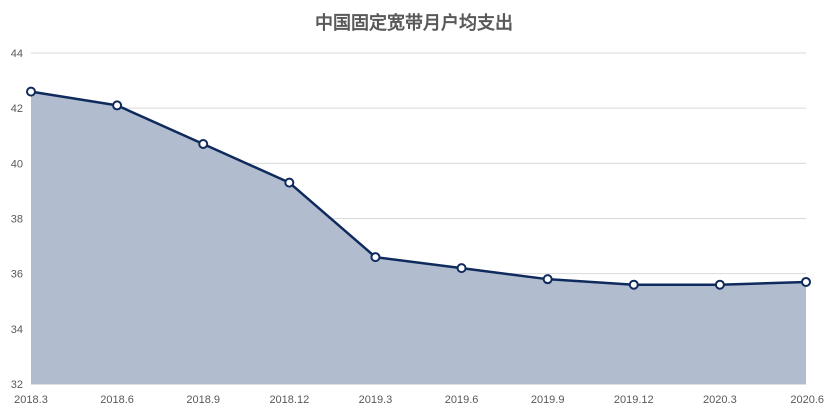 The image size is (828, 419). I want to click on x-tick-label: 2018.3, so click(31, 400).